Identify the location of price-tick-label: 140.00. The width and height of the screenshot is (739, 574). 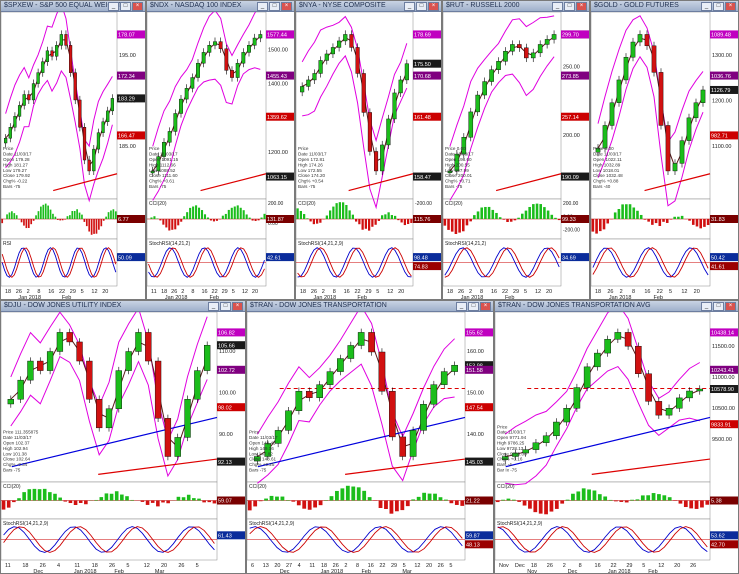
(475, 435).